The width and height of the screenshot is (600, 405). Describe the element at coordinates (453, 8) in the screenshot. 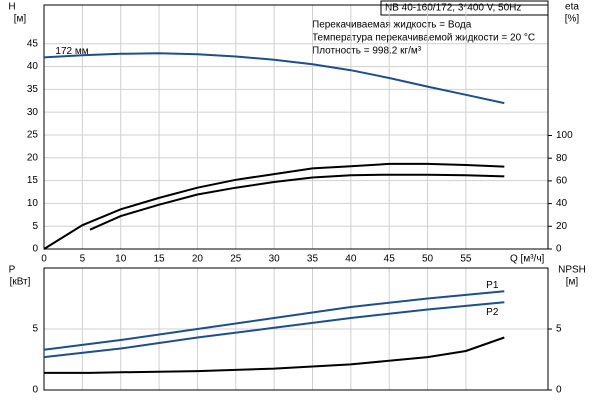

I see `chart-title: NB 40-160/172, 3*400 V, 50Hz` at that location.